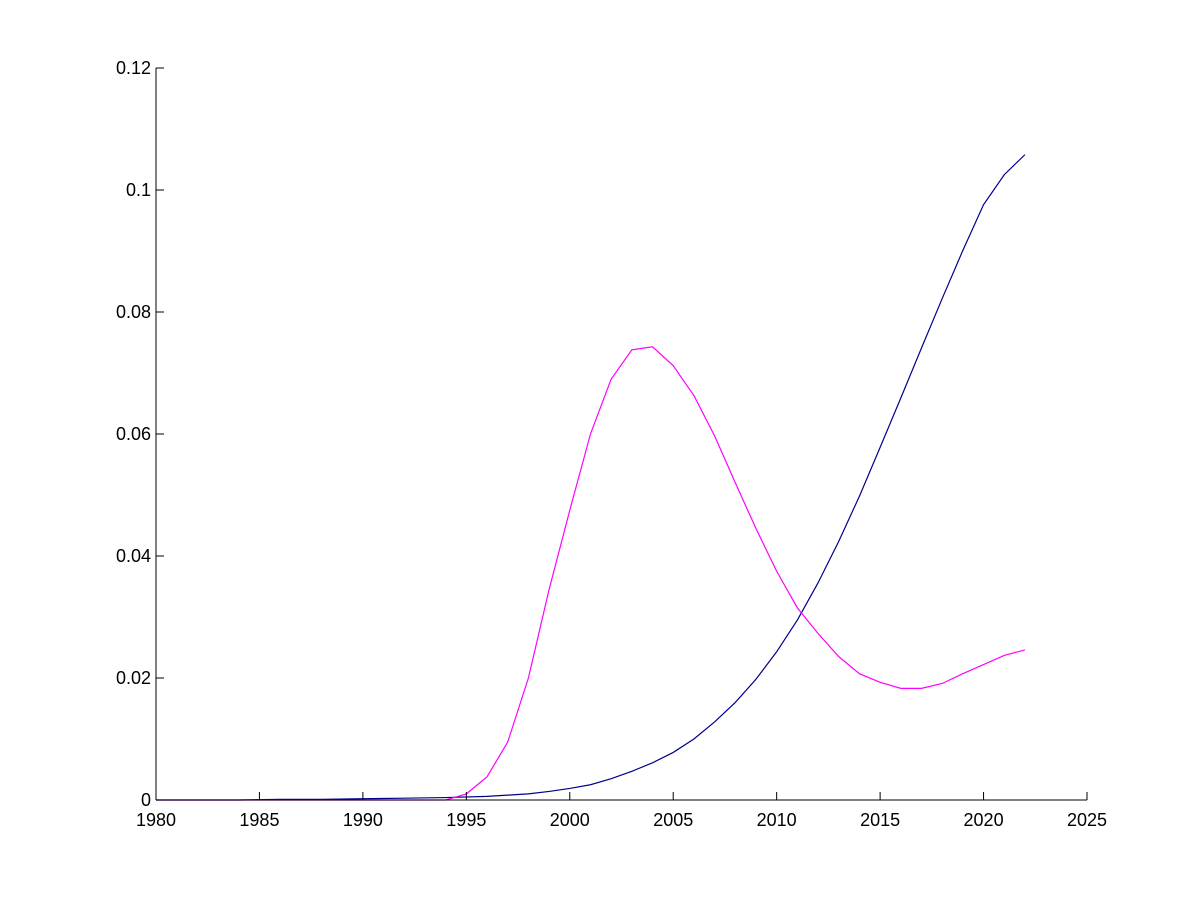 This screenshot has width=1200, height=900. Describe the element at coordinates (259, 820) in the screenshot. I see `x-tick-label: 1985` at that location.